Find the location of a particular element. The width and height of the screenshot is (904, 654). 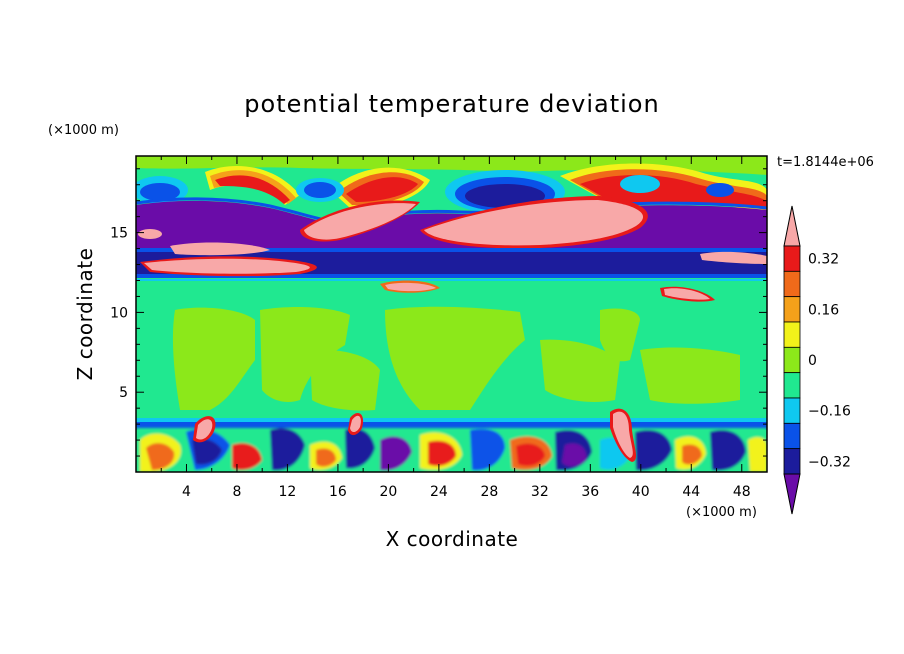

colorbar-label: 0 is located at coordinates (812, 361).